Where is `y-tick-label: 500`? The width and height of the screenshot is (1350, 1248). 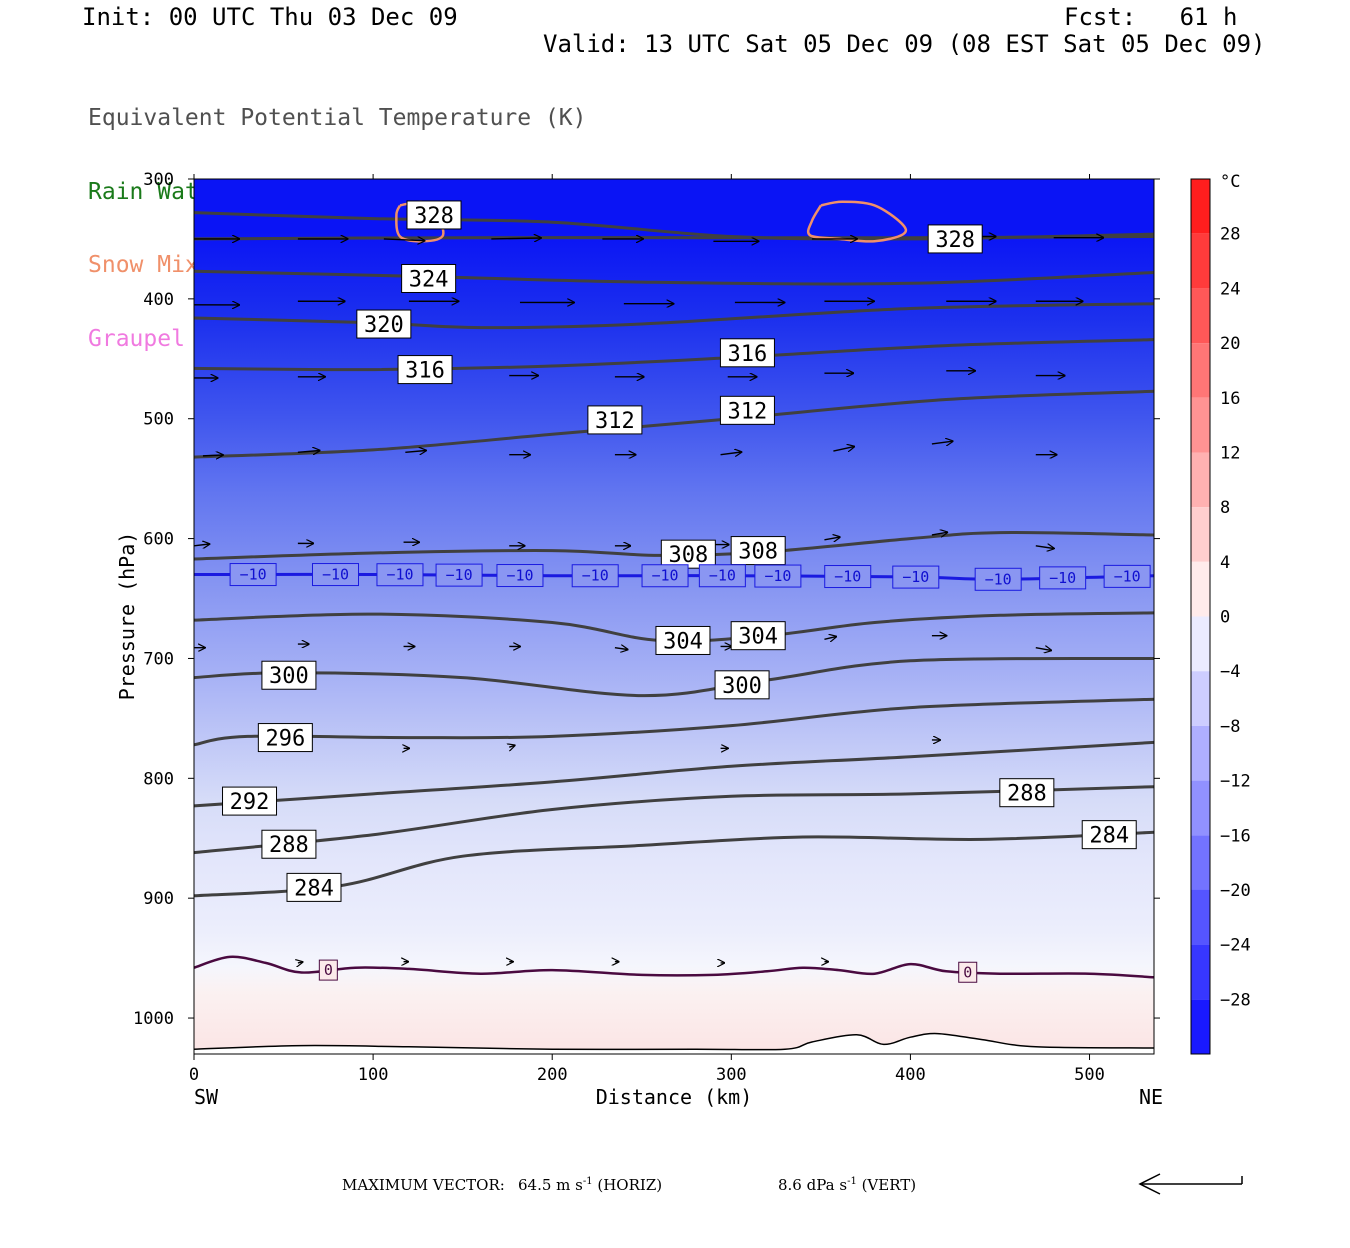 y-tick-label: 500 is located at coordinates (158, 420).